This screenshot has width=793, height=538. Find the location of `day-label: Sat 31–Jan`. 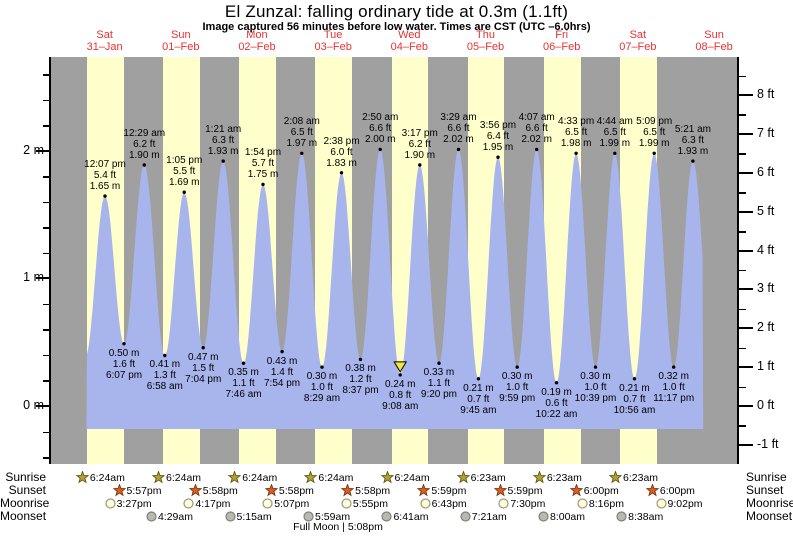

day-label: Sat 31–Jan is located at coordinates (104, 41).